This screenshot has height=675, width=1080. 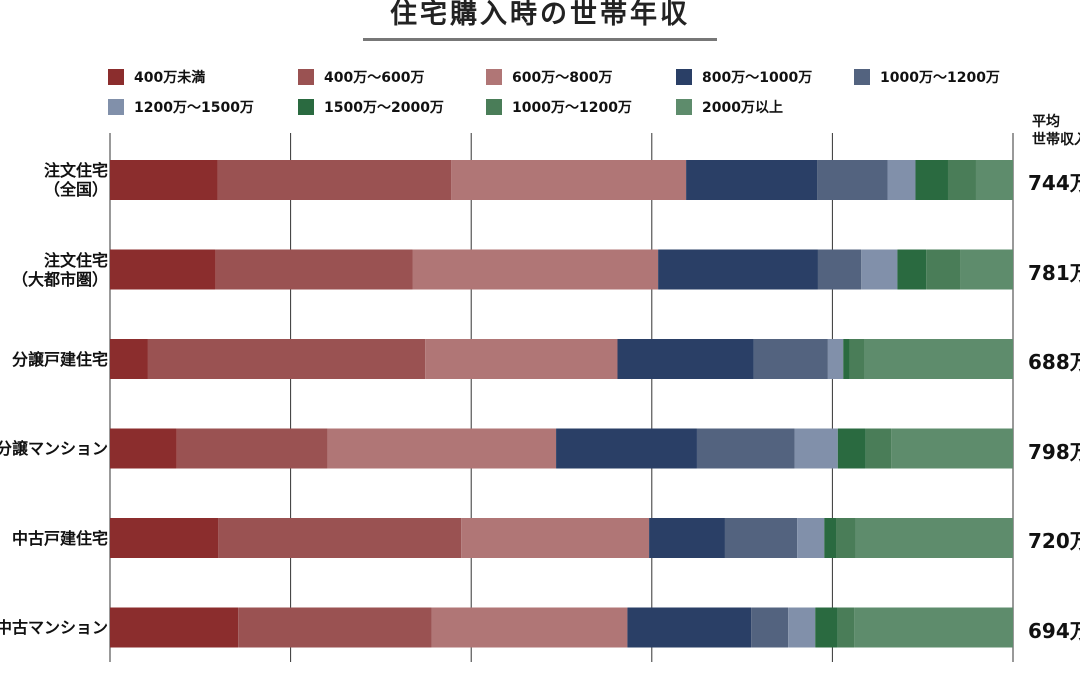 I want to click on category-label: 分譲マンション, so click(x=54, y=448).